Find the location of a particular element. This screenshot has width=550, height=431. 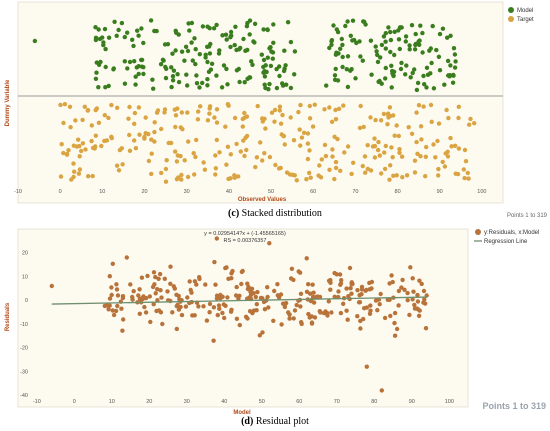

caption-c-text: Stacked distribution is located at coordinates (280, 213).